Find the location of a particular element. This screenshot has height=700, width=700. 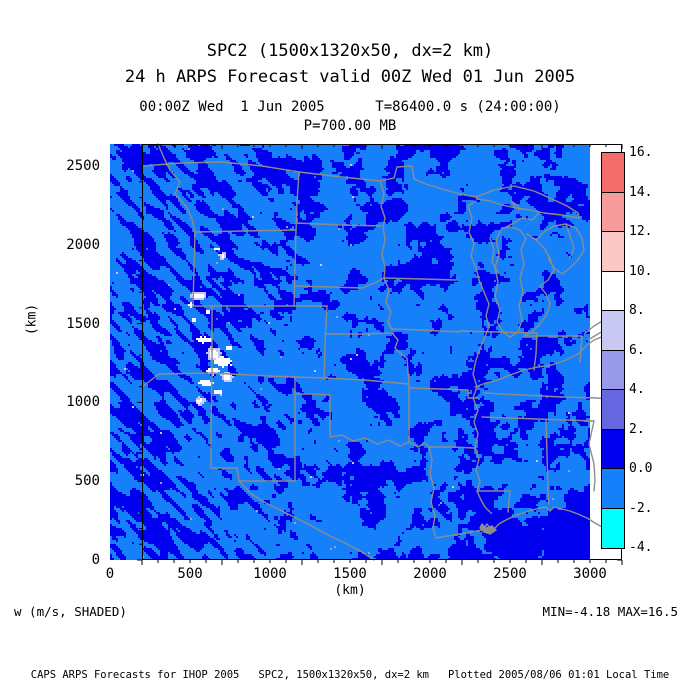

colorbar-tick-label: 2. is located at coordinates (637, 429).